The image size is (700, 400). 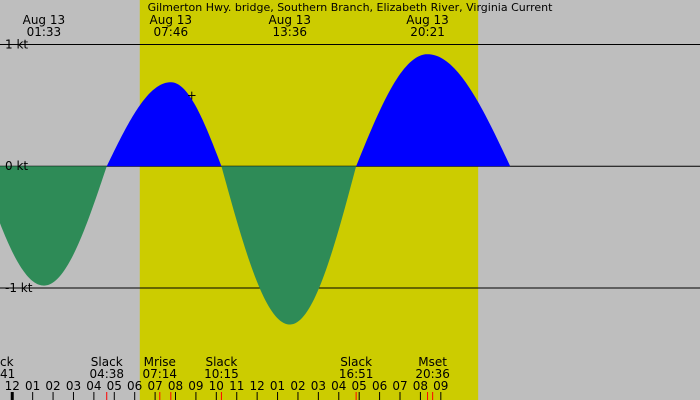 I want to click on event-time: 20:36, so click(x=432, y=374).